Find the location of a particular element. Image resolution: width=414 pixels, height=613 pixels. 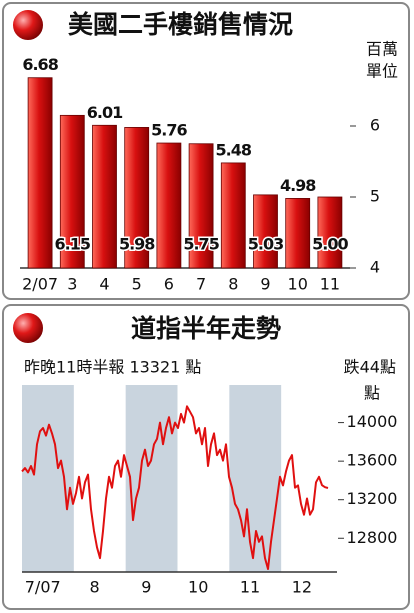

data-label: 5.03 is located at coordinates (265, 244).